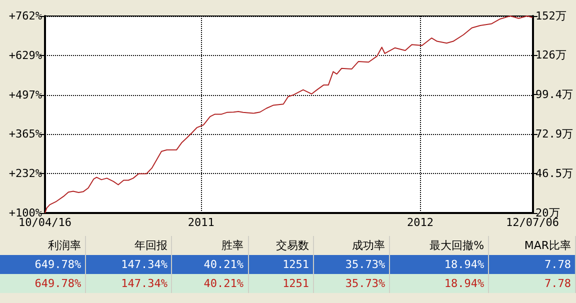 This screenshot has height=303, width=576. Describe the element at coordinates (555, 134) in the screenshot. I see `y2-tick-label: 72.9万` at that location.